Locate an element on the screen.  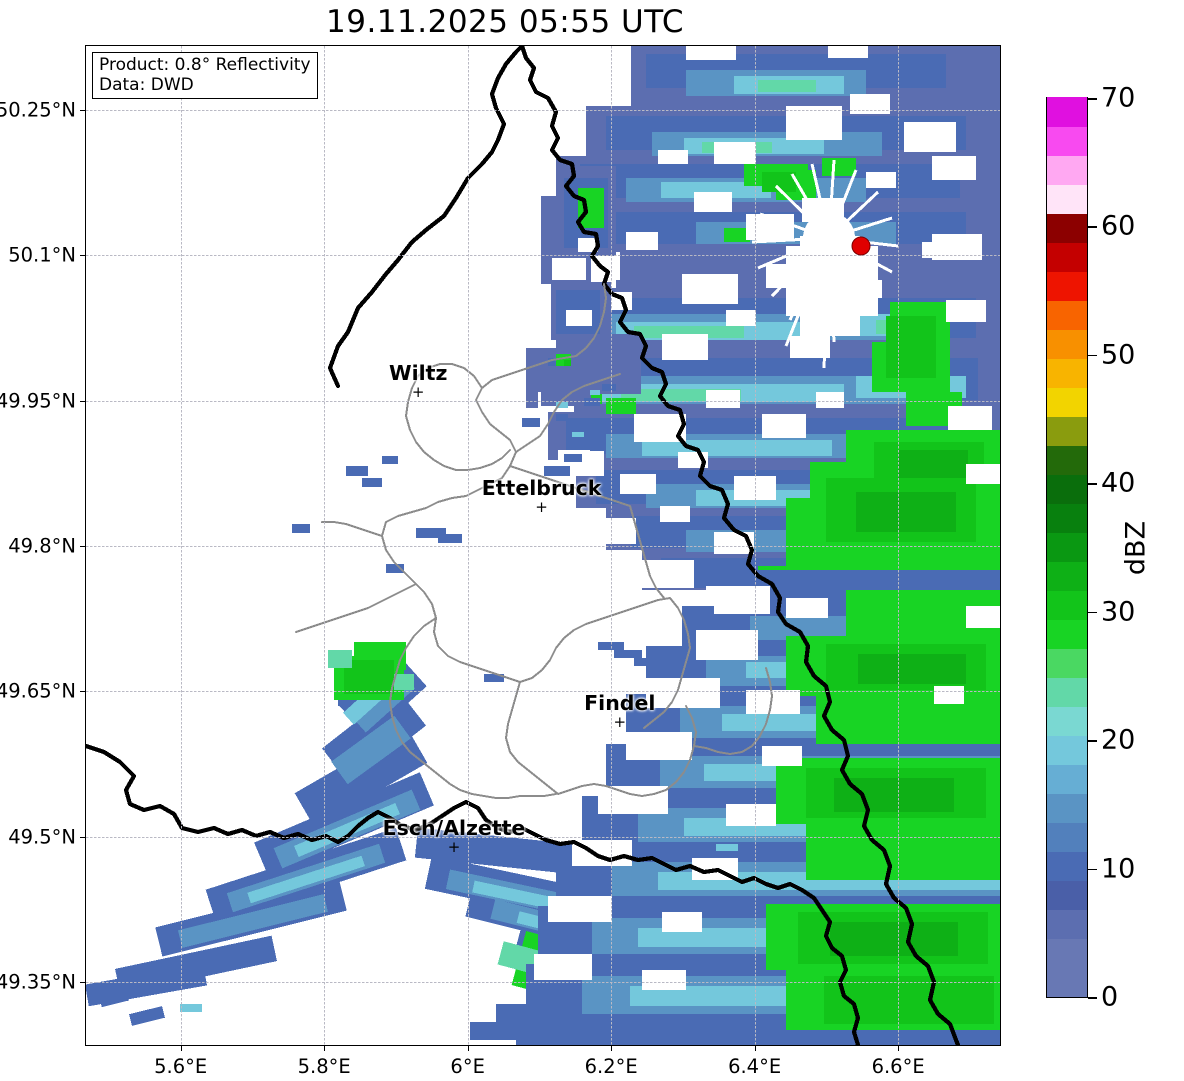
x-axis-label: 6.2°E is located at coordinates (611, 1066).